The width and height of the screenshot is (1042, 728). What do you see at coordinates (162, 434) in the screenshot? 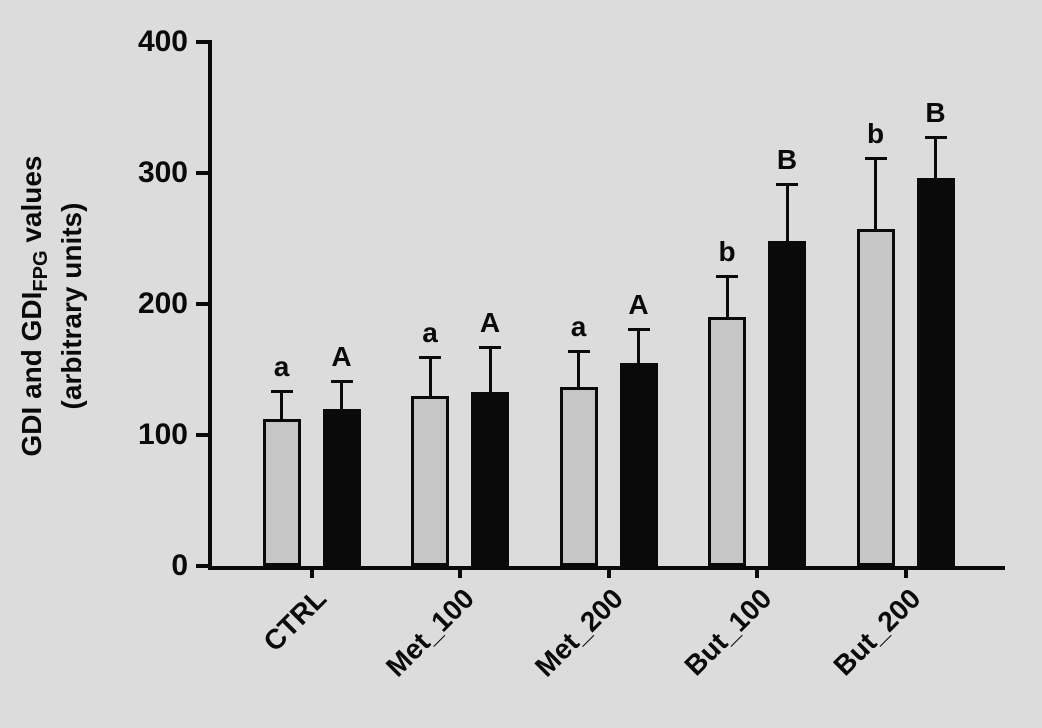
I see `y-tick-label: 100` at bounding box center [162, 434].